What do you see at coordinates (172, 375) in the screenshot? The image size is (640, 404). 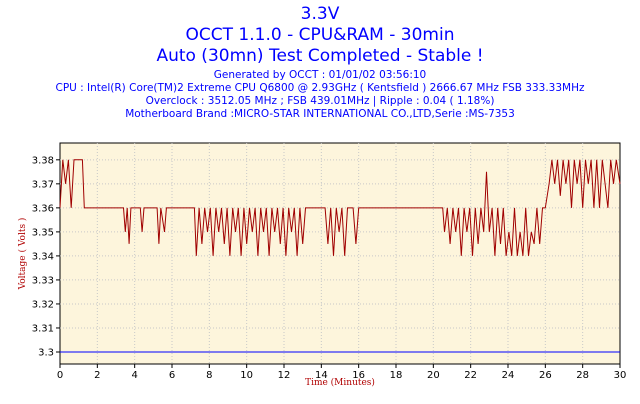 I see `x-tick-label: 6` at bounding box center [172, 375].